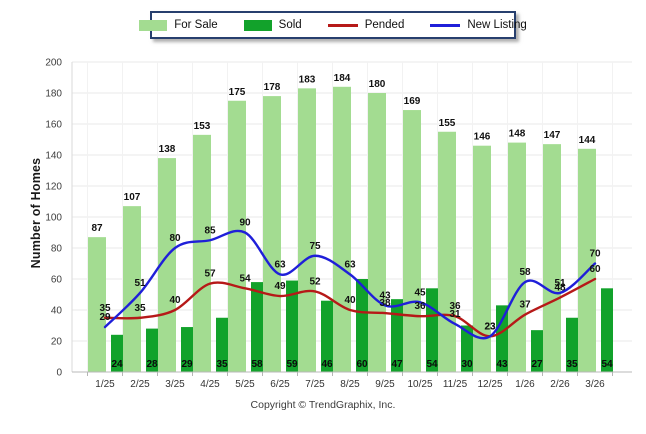  What do you see at coordinates (525, 272) in the screenshot?
I see `new-listing-value-label: 58` at bounding box center [525, 272].